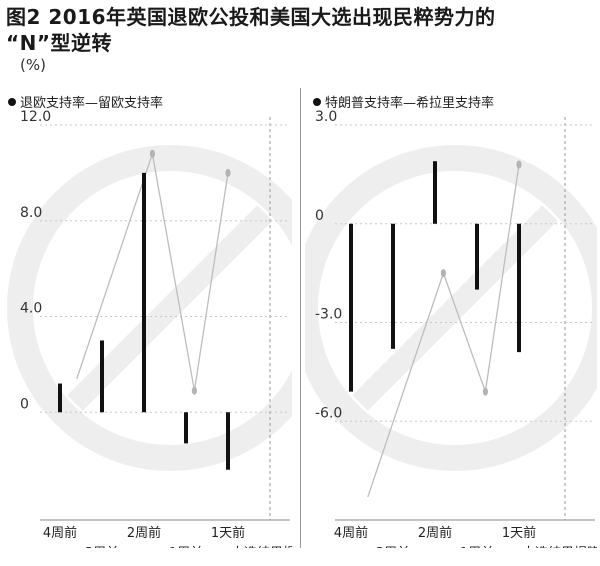 This screenshot has height=566, width=600. Describe the element at coordinates (152, 272) in the screenshot. I see `trend-connector-line` at that location.